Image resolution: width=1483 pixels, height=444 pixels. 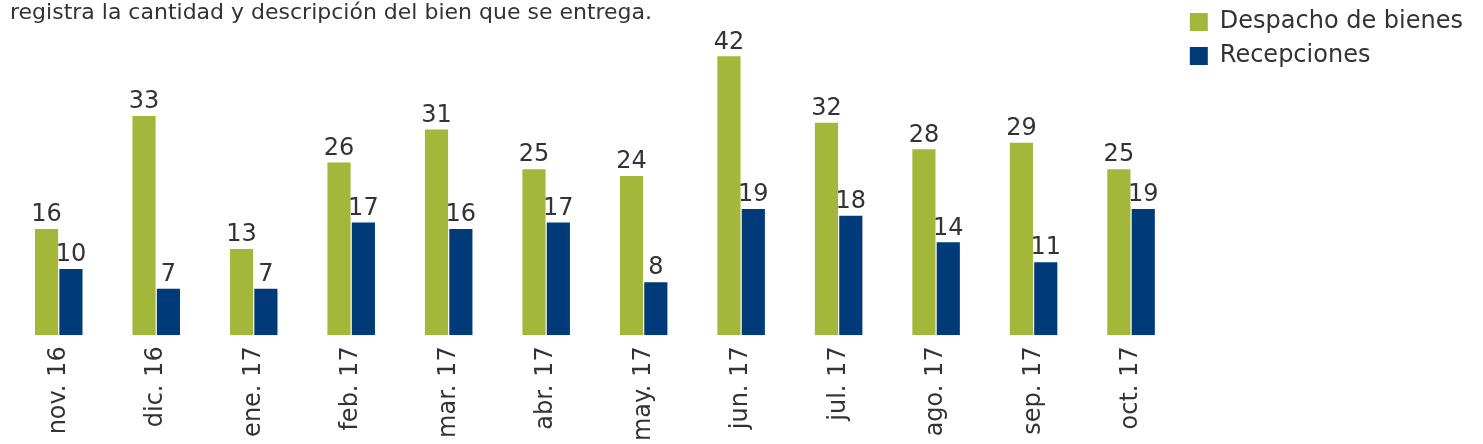 I want to click on data-label: 14, so click(x=948, y=226).